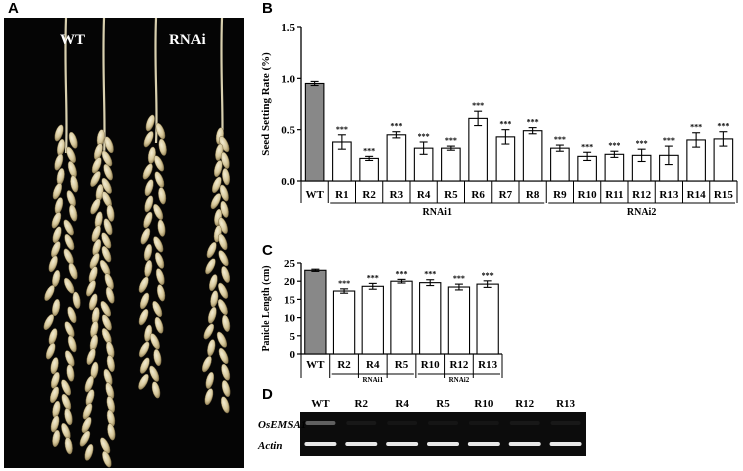 This screenshot has height=471, width=743. Describe the element at coordinates (483, 444) in the screenshot. I see `actin-band-R10` at that location.